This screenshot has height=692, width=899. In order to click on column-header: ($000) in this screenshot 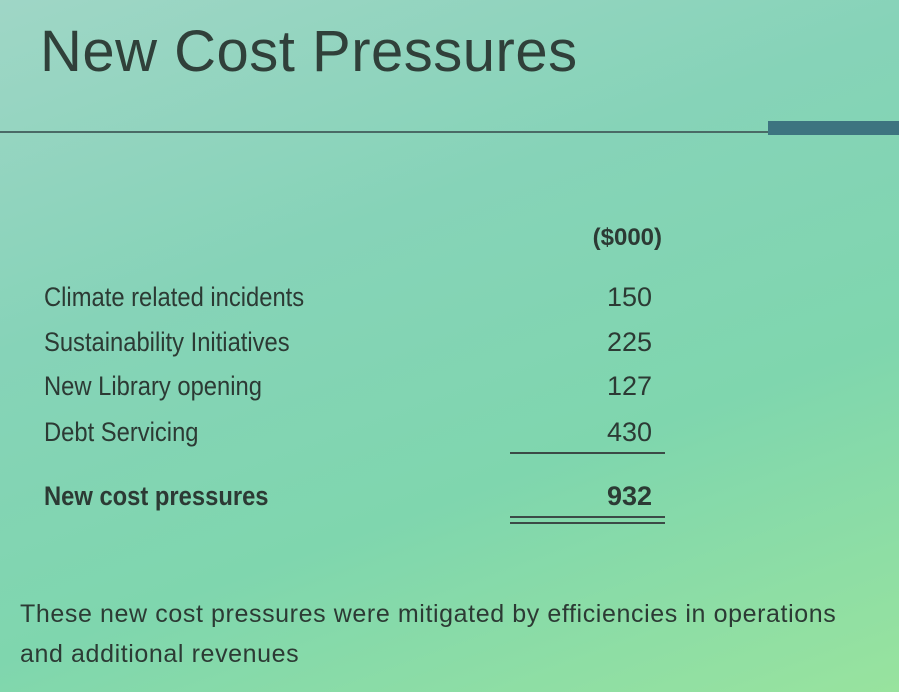, I will do `click(627, 237)`.